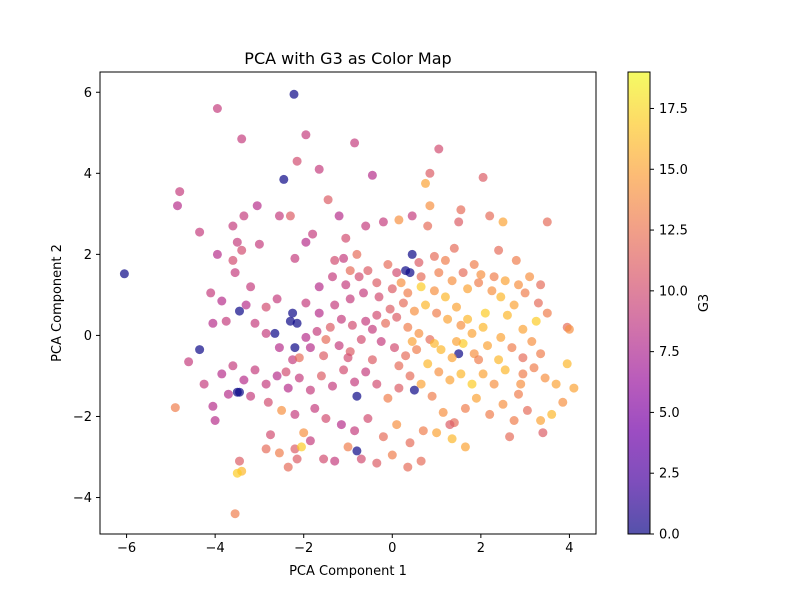 The width and height of the screenshot is (800, 600). What do you see at coordinates (126, 548) in the screenshot?
I see `x-tick-label: −6` at bounding box center [126, 548].